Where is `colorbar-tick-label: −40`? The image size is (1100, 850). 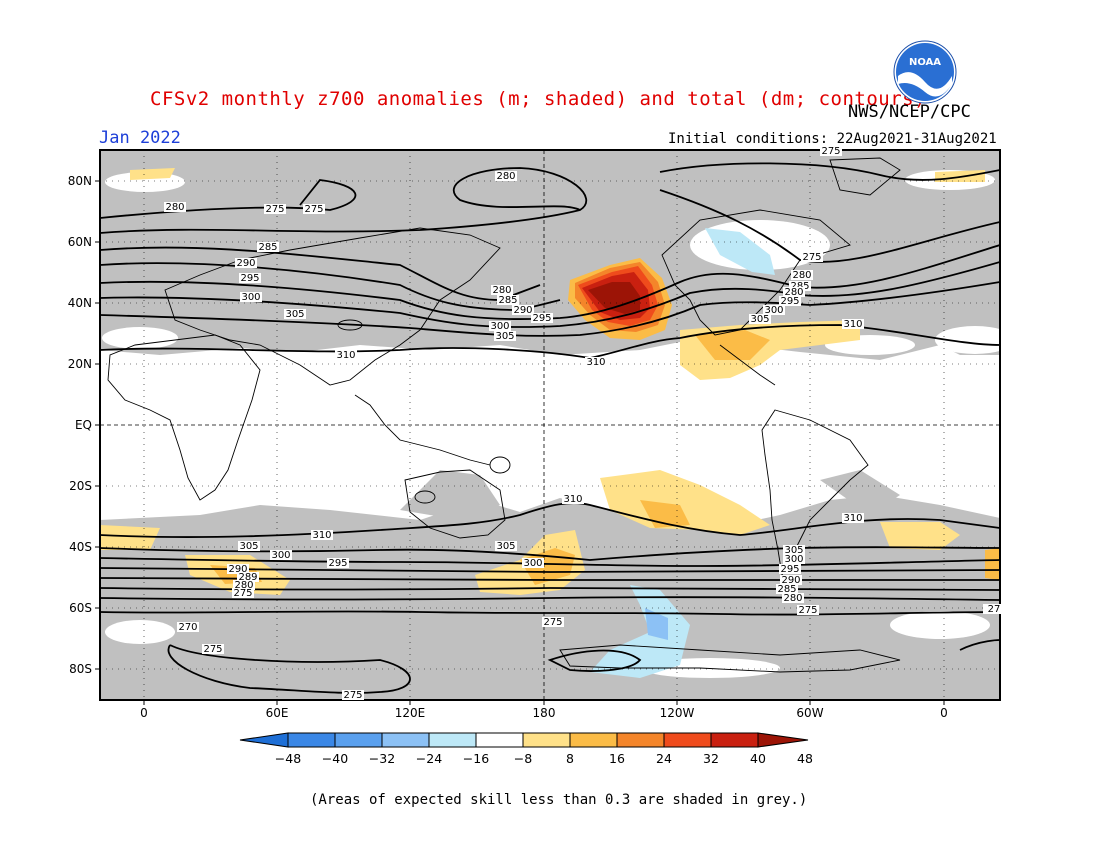 colorbar-tick-label: −40 is located at coordinates (335, 758).